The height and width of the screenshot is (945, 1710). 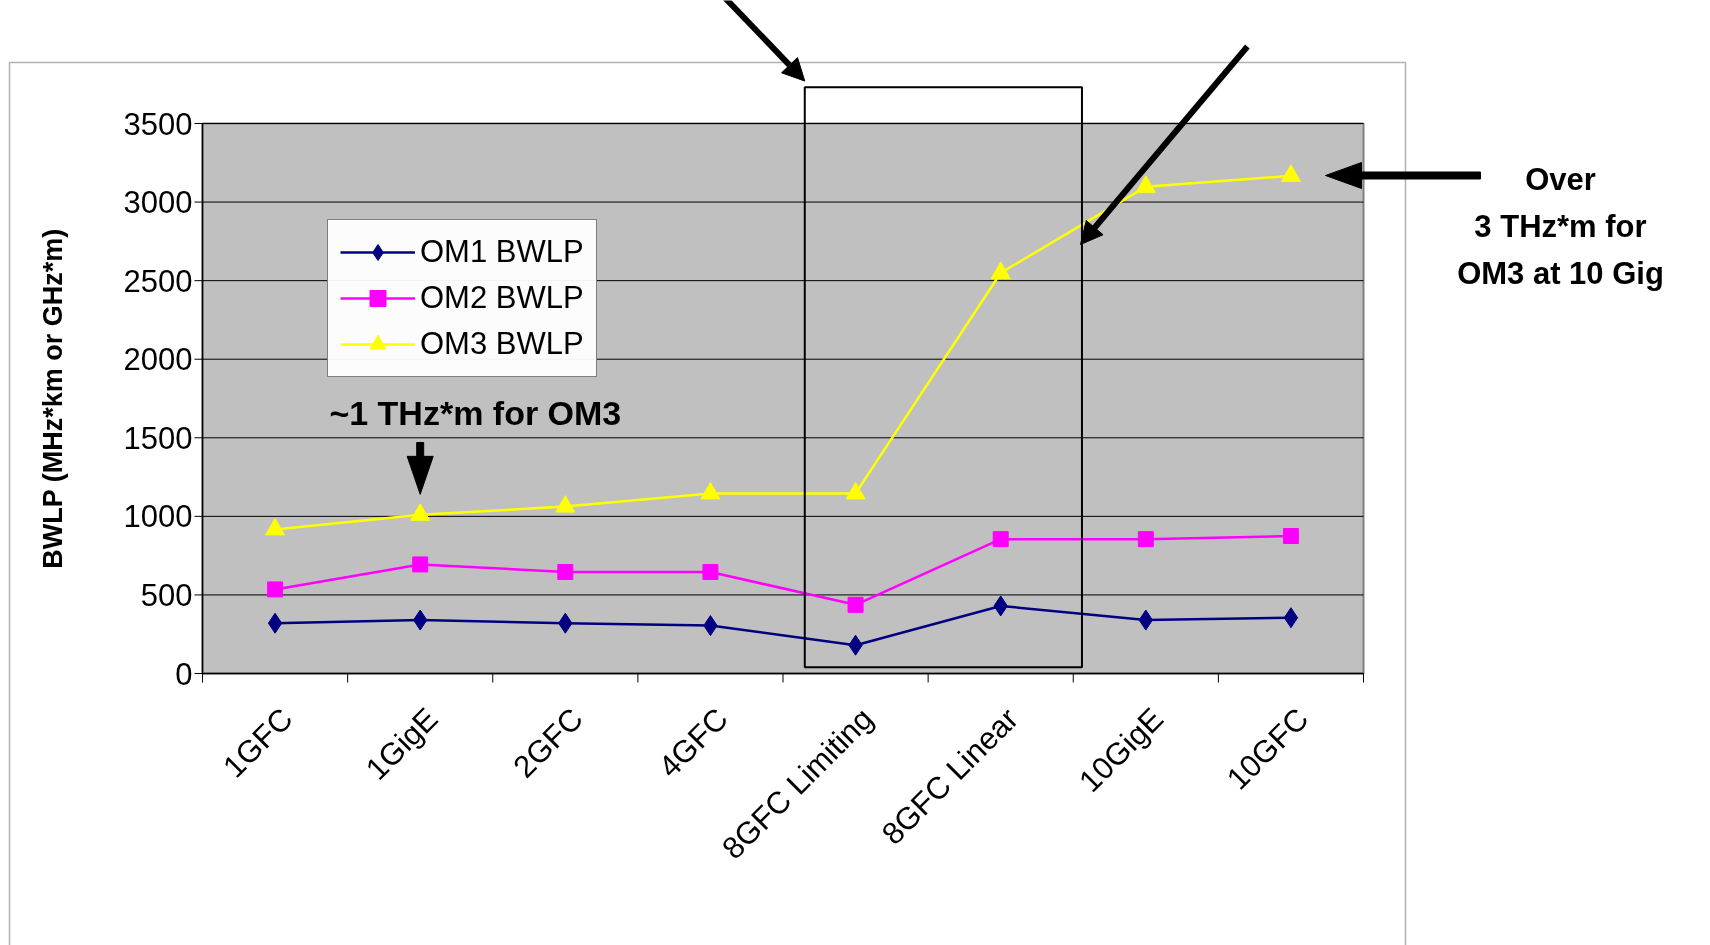 What do you see at coordinates (475, 412) in the screenshot?
I see `annotation: ~1 THz*m for OM3` at bounding box center [475, 412].